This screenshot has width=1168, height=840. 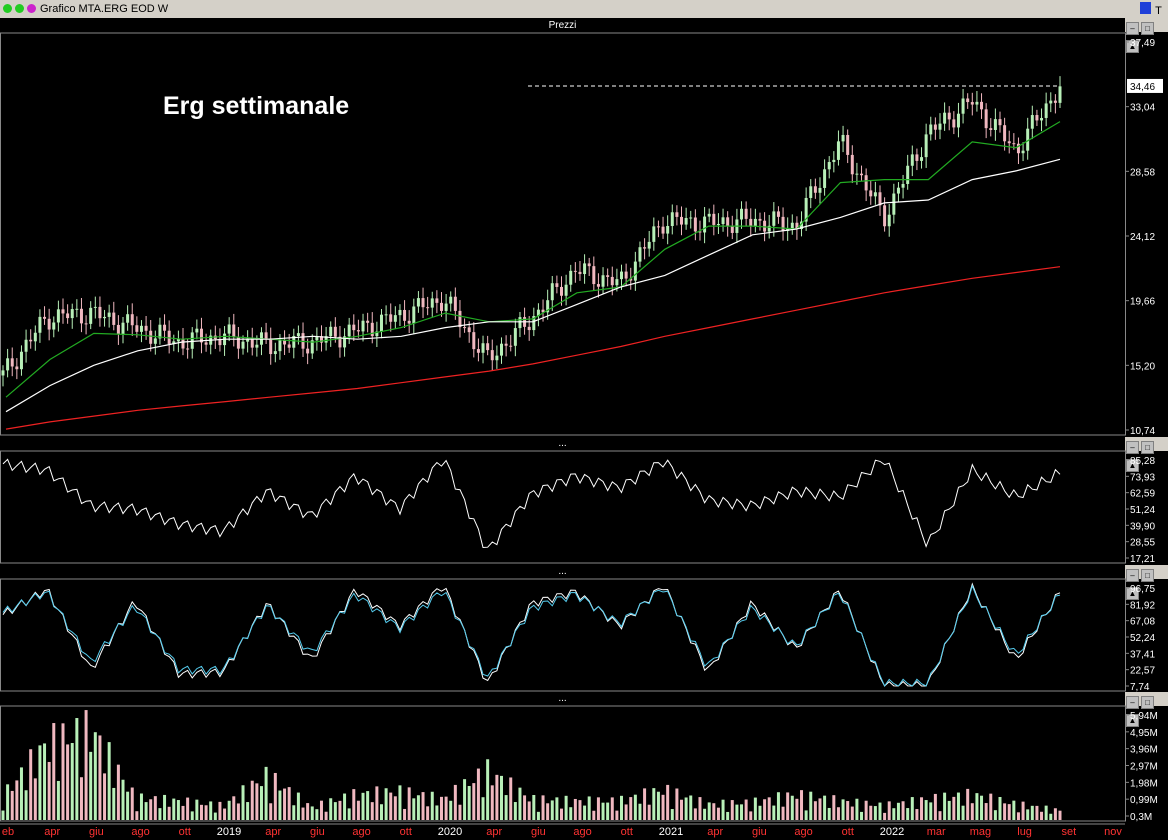 I want to click on stoch-axis-label: 37,41, so click(x=1142, y=654).